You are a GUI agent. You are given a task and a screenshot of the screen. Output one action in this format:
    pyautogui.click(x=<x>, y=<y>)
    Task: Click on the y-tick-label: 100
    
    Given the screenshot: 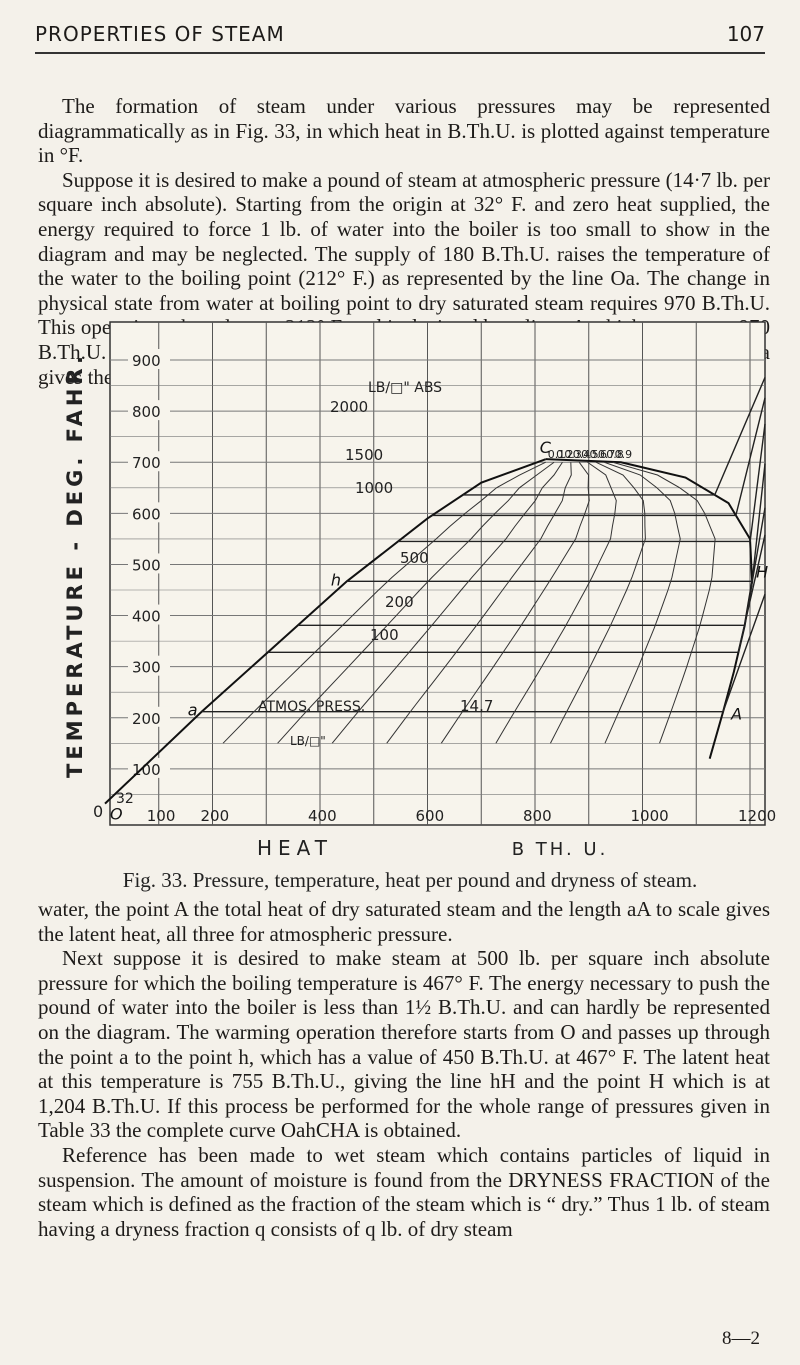 What is the action you would take?
    pyautogui.click(x=146, y=770)
    